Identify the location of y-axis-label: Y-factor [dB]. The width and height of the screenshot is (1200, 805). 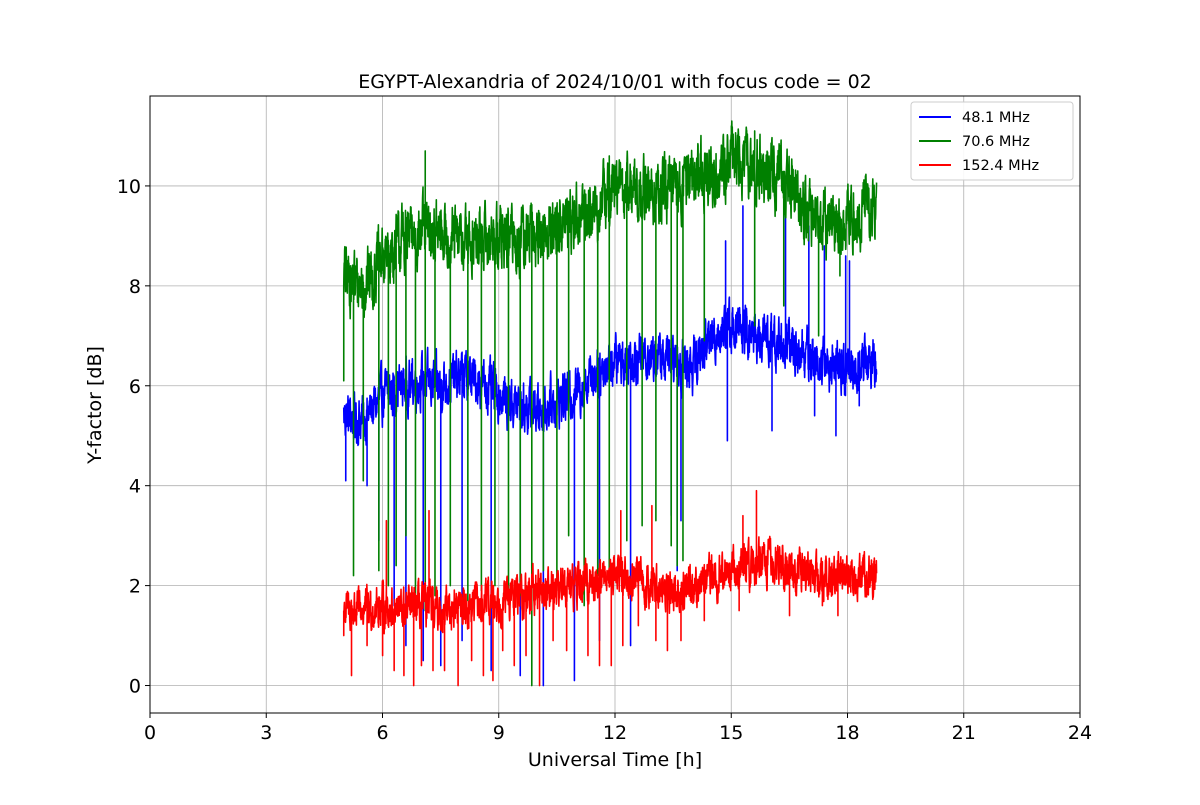
(95, 405).